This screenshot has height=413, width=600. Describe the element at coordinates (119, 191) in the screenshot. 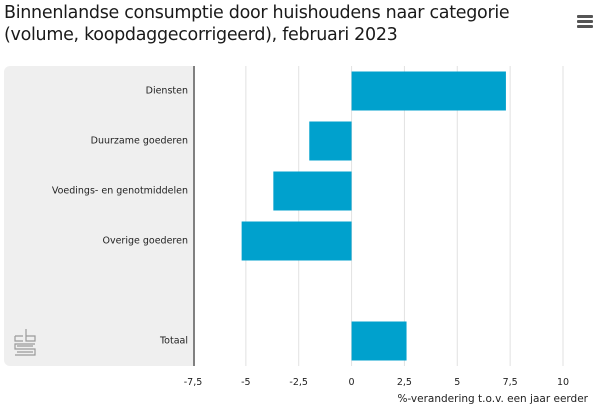

I see `category-label: Voedings- en genotmiddelen` at that location.